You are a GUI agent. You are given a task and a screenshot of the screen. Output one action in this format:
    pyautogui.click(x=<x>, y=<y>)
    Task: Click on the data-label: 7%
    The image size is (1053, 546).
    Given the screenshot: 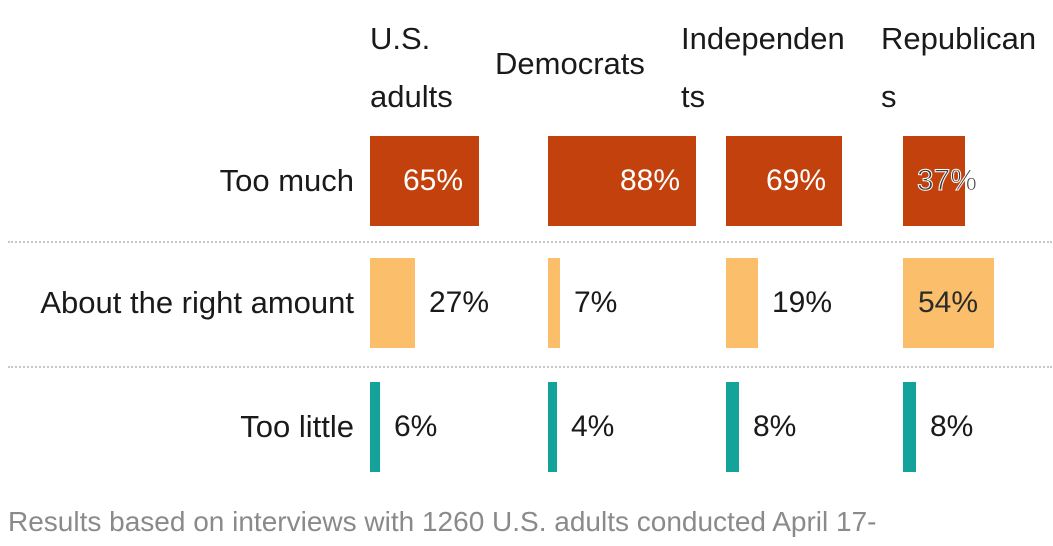 What is the action you would take?
    pyautogui.click(x=596, y=302)
    